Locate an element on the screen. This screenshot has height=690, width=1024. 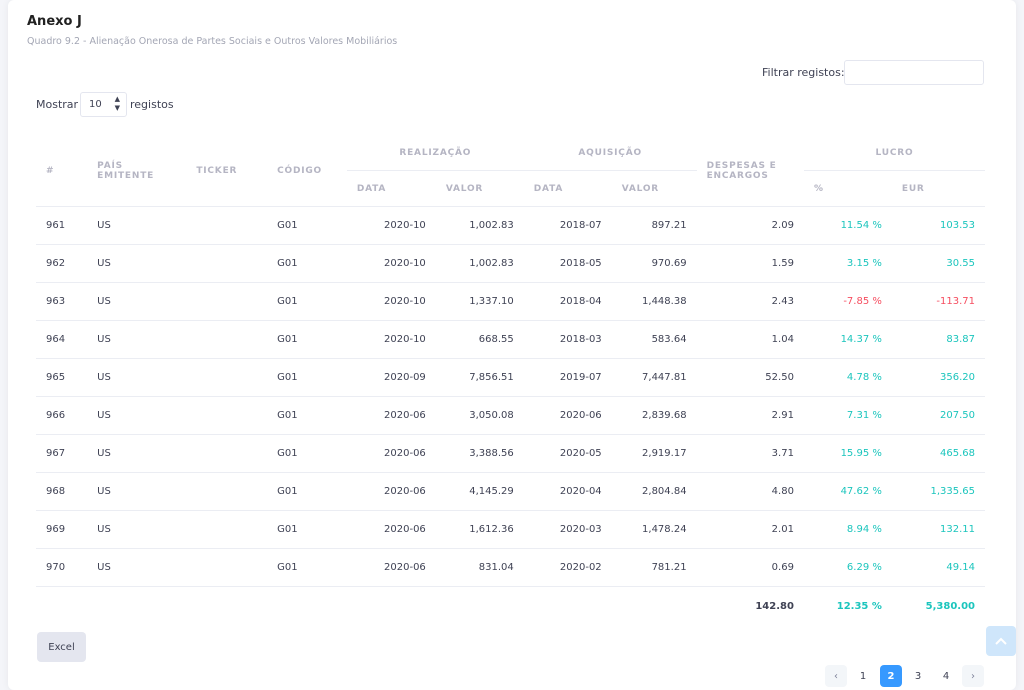
col-acquisition-date: DATA is located at coordinates (567, 188).